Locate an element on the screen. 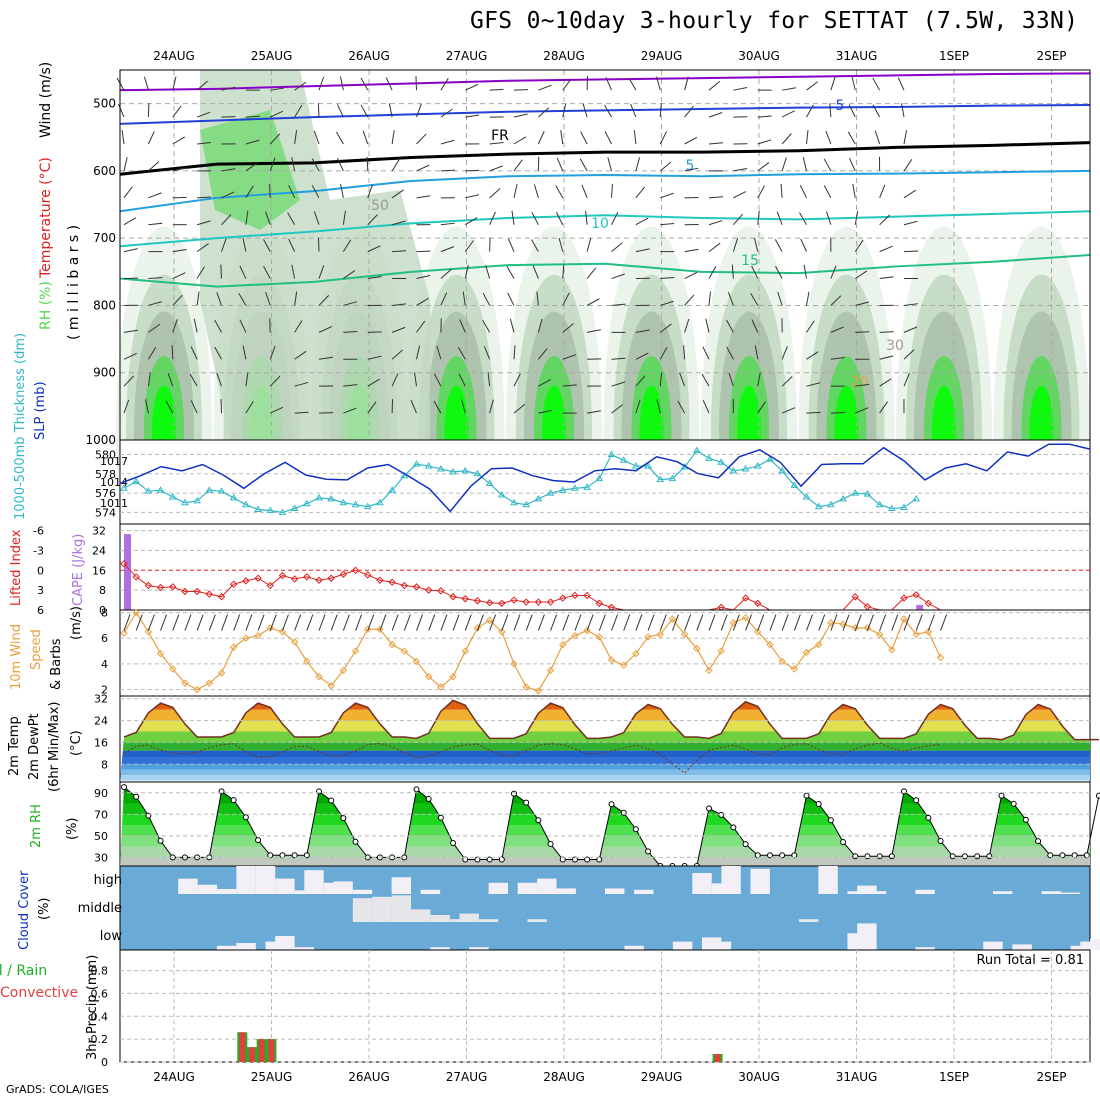  cloud-level-label: high is located at coordinates (108, 880).